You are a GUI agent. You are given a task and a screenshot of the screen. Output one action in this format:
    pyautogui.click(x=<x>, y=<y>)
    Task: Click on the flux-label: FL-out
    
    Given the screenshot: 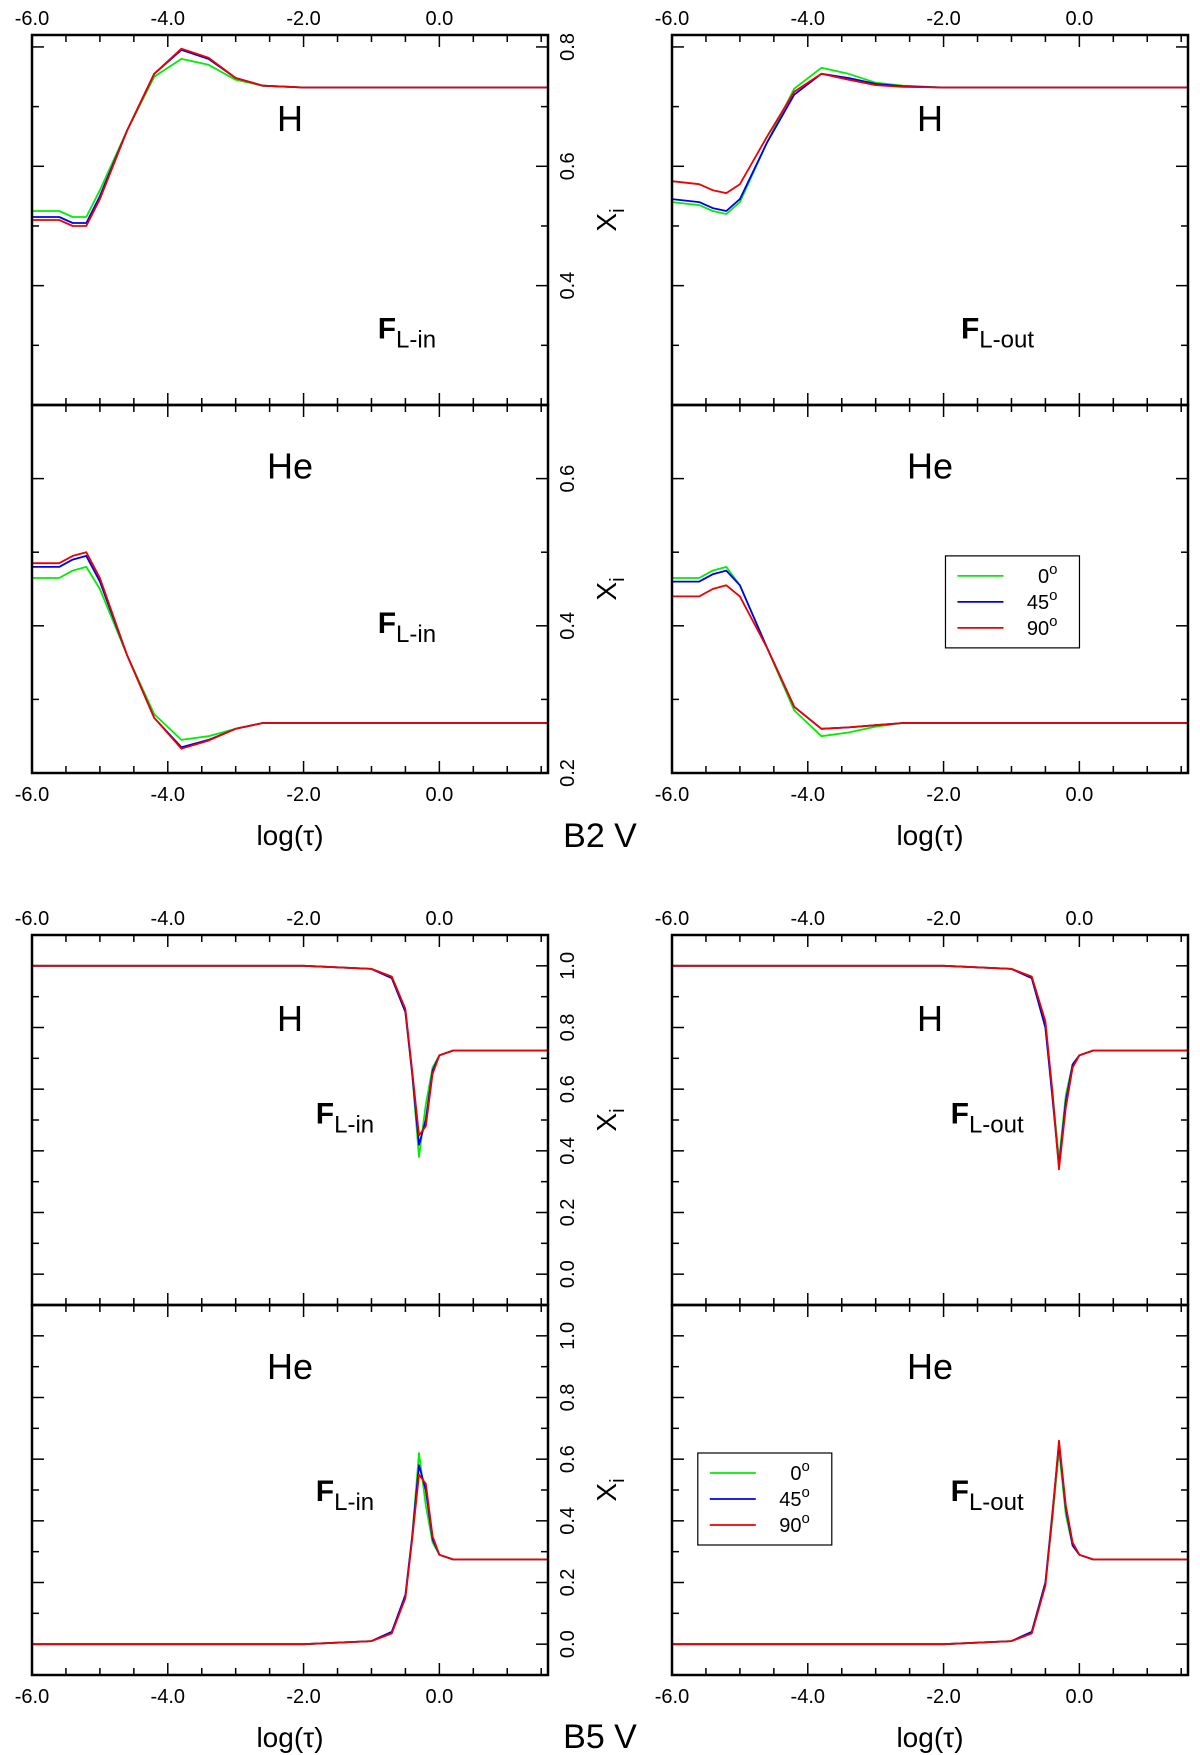 What is the action you would take?
    pyautogui.click(x=987, y=1495)
    